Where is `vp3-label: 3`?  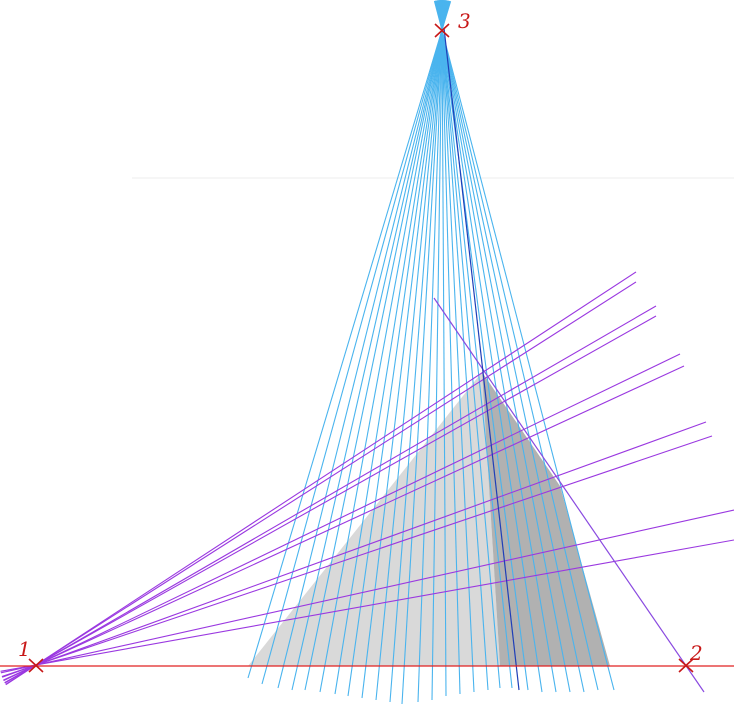
vp3-label: 3 is located at coordinates (464, 21).